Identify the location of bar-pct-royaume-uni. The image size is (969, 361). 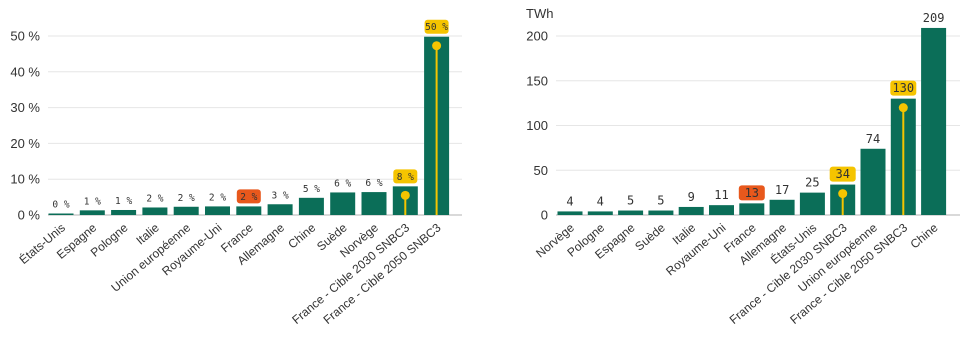
(217, 210).